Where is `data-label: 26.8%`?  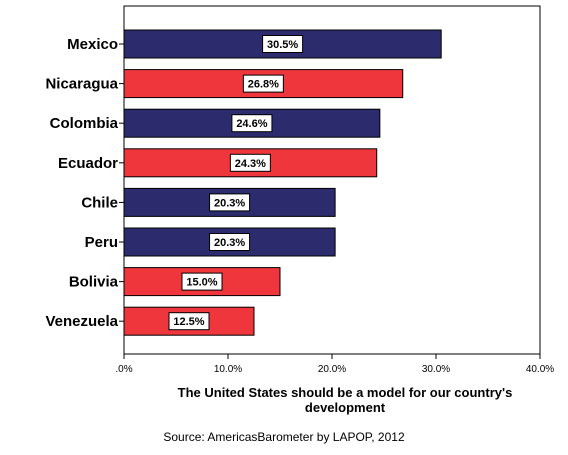
data-label: 26.8% is located at coordinates (263, 85).